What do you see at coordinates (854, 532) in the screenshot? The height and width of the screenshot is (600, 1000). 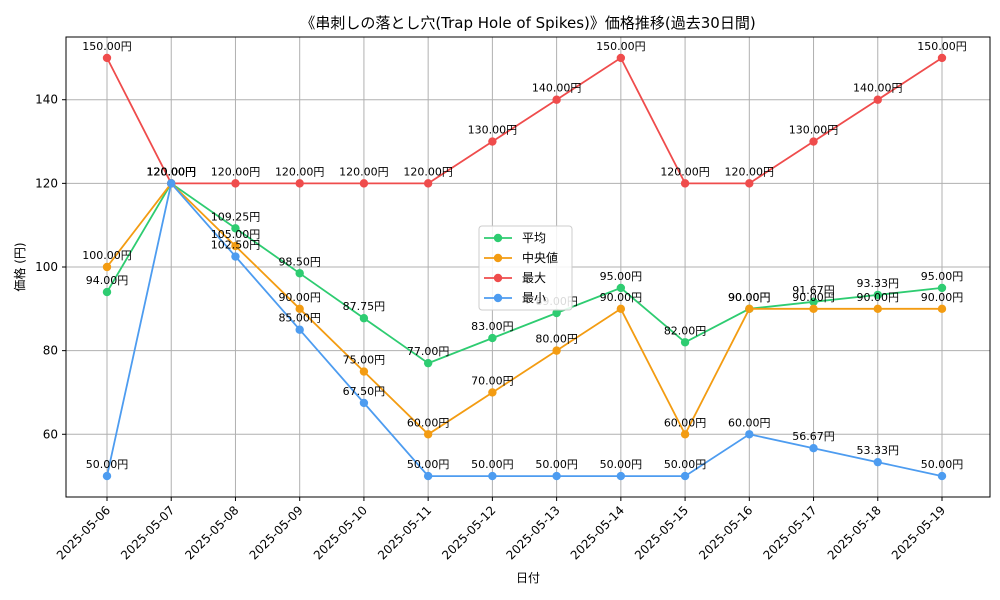 I see `x-tick-label: 2025-05-18` at bounding box center [854, 532].